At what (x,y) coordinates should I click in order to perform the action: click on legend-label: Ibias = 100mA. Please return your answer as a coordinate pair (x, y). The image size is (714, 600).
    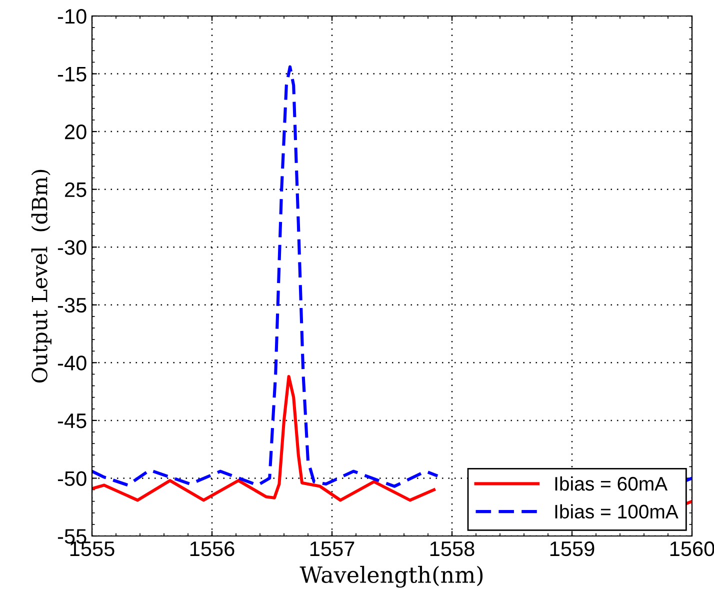
    Looking at the image, I should click on (616, 511).